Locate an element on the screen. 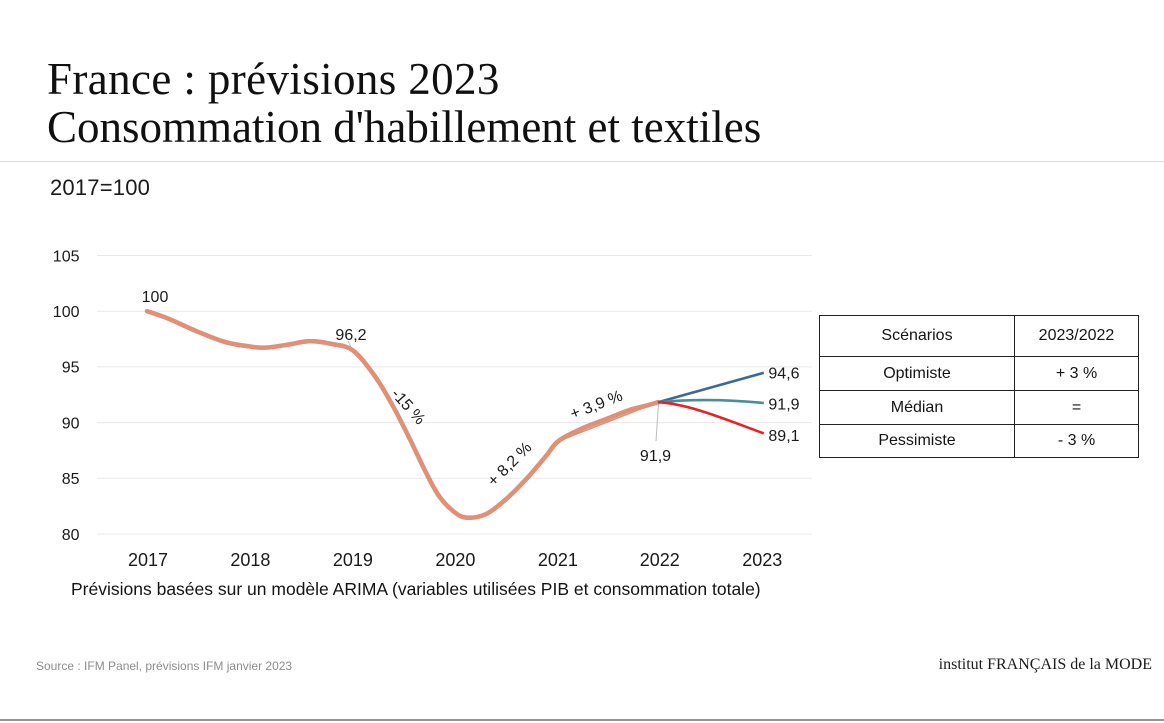 This screenshot has height=723, width=1164. svg-text: 80 is located at coordinates (71, 535).